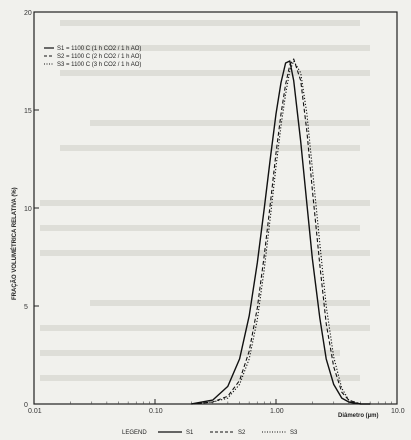  What do you see at coordinates (294, 433) in the screenshot?
I see `bottom-legend-entry-s3: S3` at bounding box center [294, 433].